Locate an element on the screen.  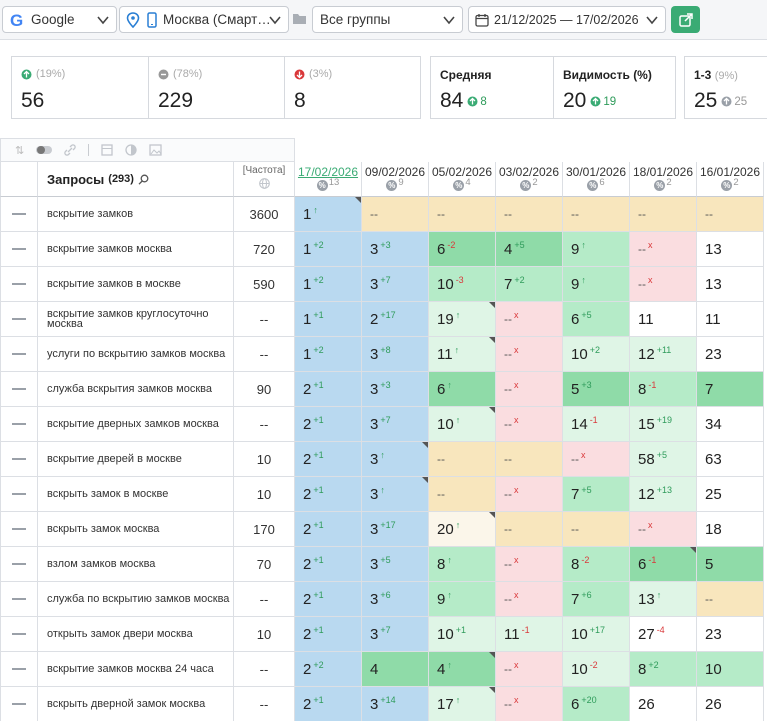
stat-card-top: (19%) 56 is located at coordinates (80, 87).